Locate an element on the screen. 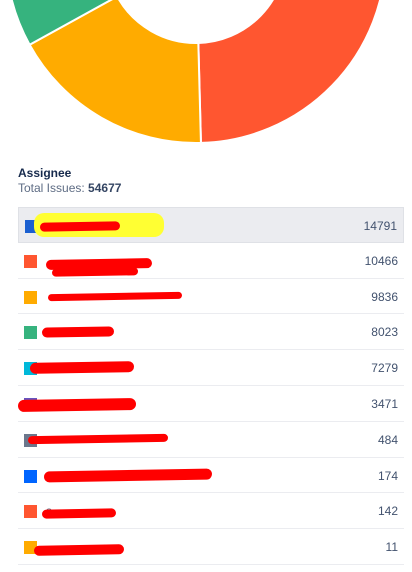  issue-count: 7279 is located at coordinates (384, 368).